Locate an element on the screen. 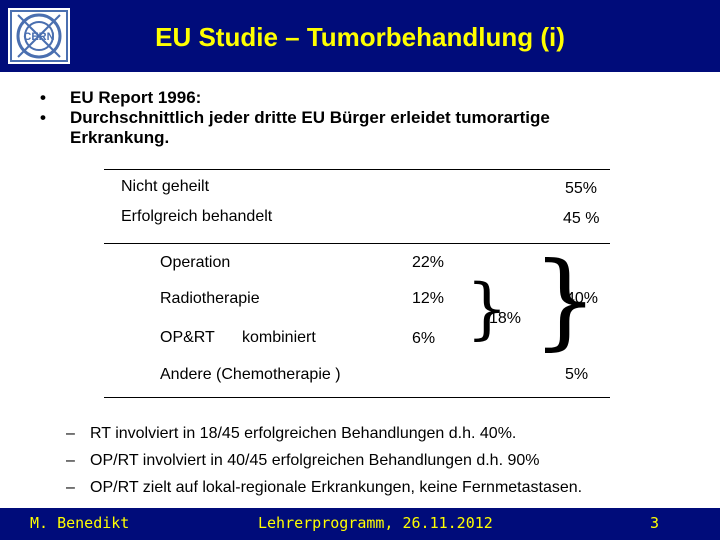  small-brace-icon: } is located at coordinates (487, 308).